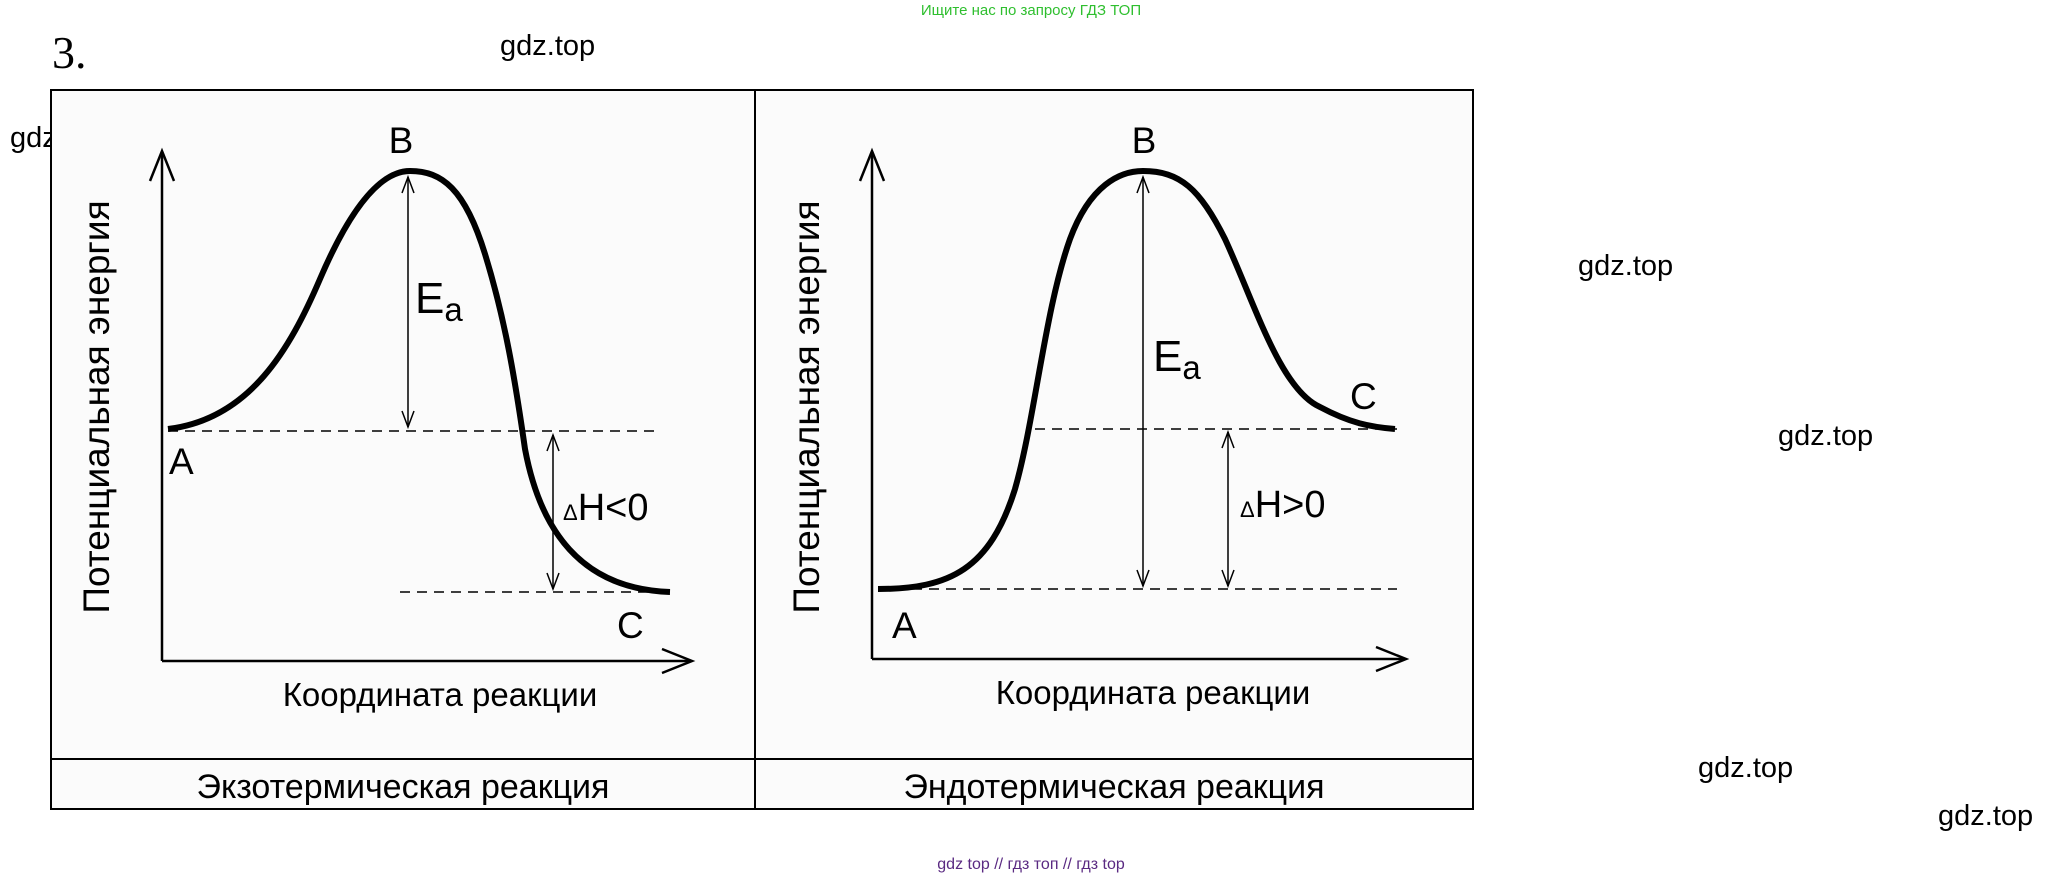 This screenshot has height=878, width=2062. What do you see at coordinates (1290, 505) in the screenshot?
I see `dh-label-text: H>0` at bounding box center [1290, 505].